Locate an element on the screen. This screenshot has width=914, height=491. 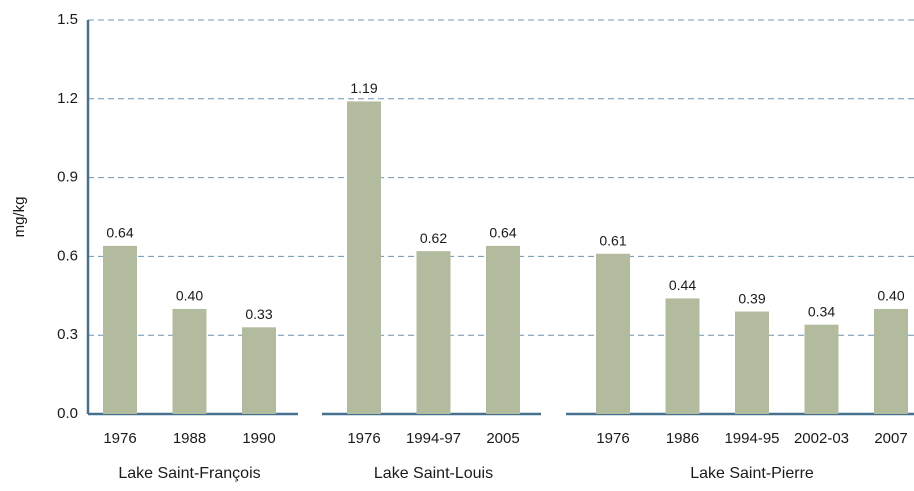
y-tick-label: 0.9 is located at coordinates (67, 177).